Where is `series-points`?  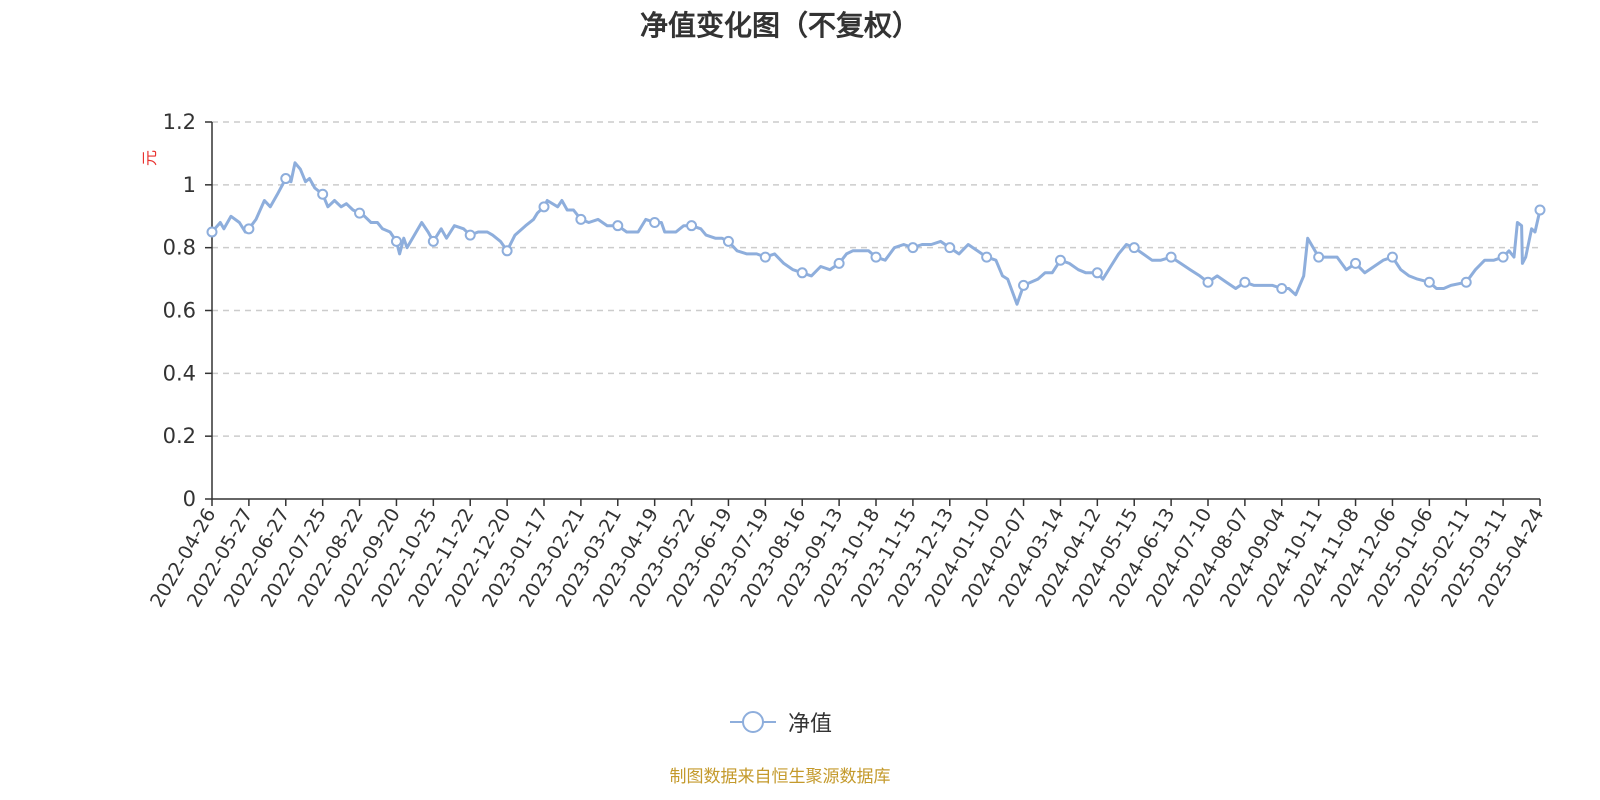
series-points is located at coordinates (876, 234).